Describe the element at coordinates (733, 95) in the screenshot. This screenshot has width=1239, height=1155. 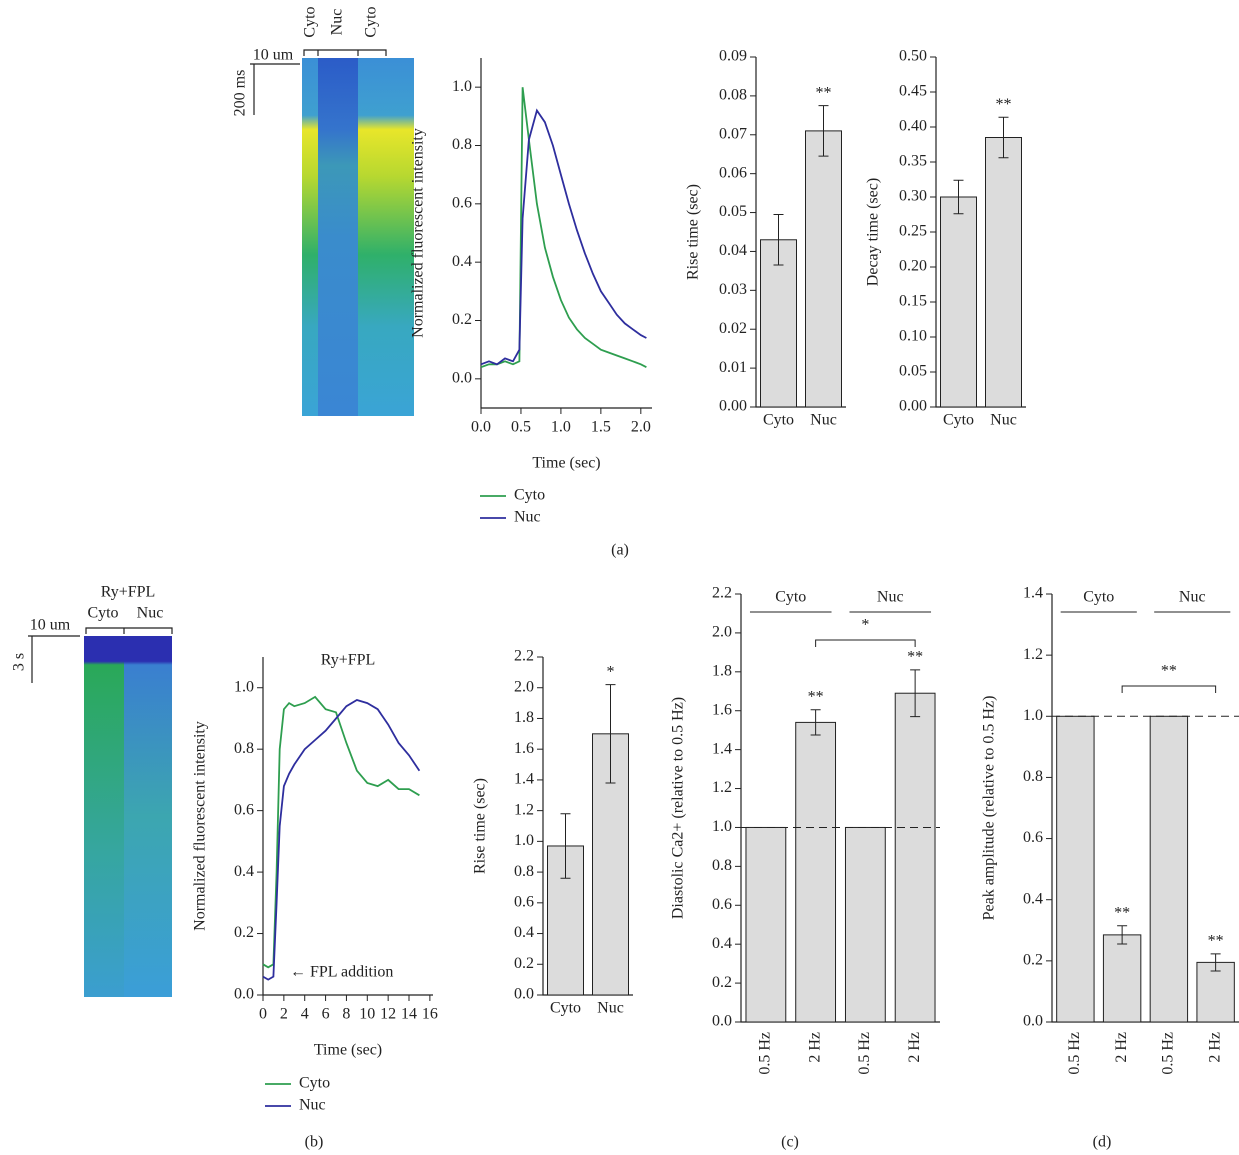
I see `y-tick-label: 0.08` at that location.